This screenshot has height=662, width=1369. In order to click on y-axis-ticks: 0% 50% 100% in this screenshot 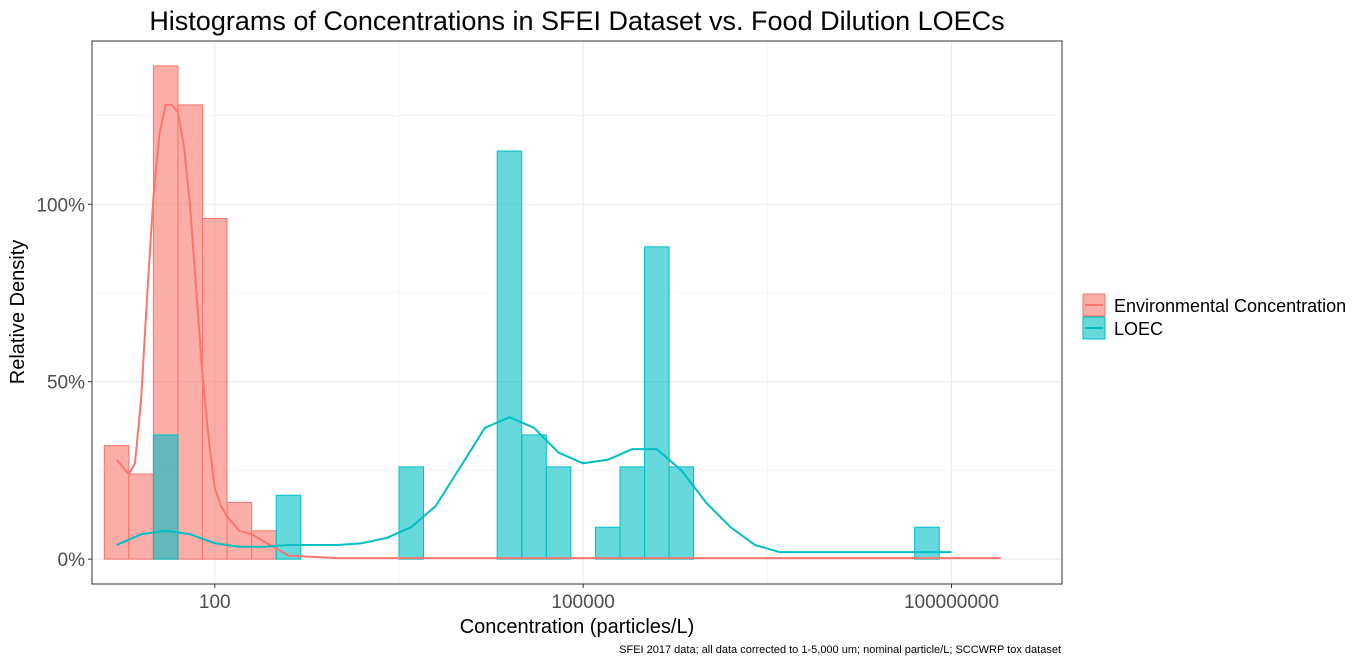, I will do `click(64, 383)`.